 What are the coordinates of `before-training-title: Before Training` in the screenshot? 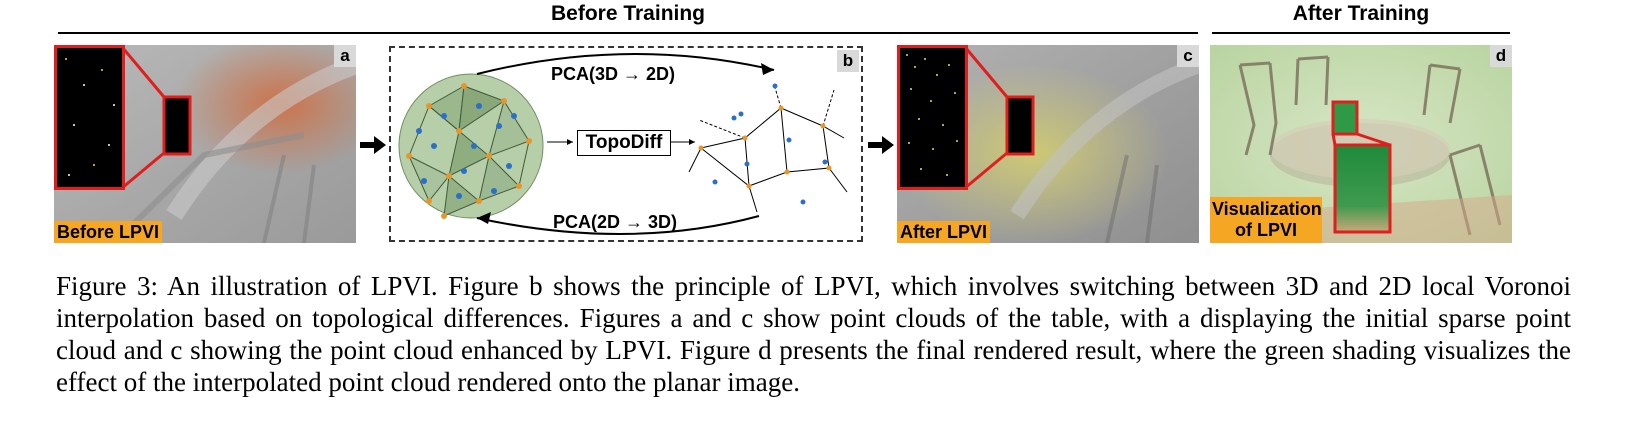 It's located at (628, 13).